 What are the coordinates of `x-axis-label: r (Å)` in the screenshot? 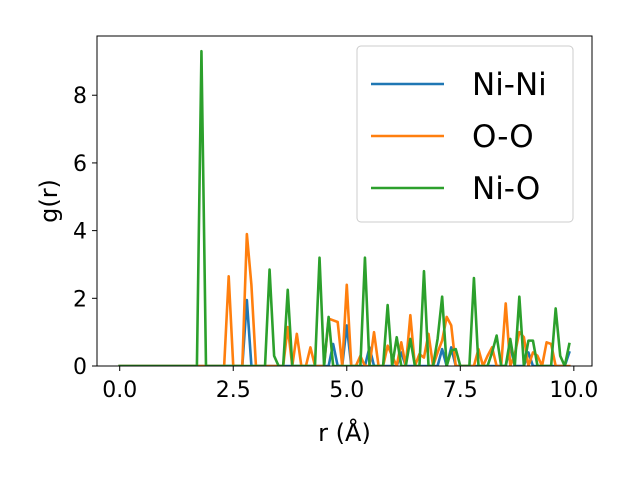 It's located at (344, 432).